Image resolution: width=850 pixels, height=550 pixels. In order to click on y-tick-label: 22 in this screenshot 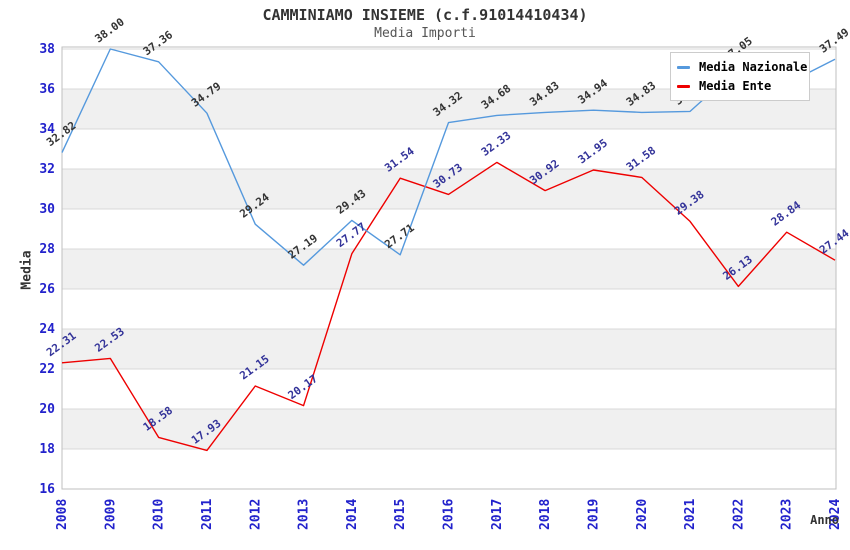, I will do `click(47, 369)`.